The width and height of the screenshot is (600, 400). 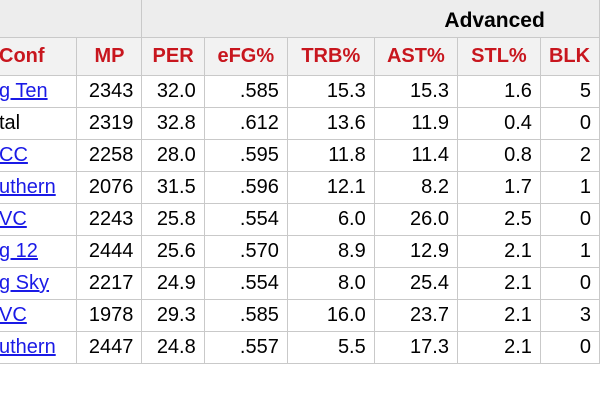 What do you see at coordinates (330, 315) in the screenshot?
I see `cell-trb: 16.0` at bounding box center [330, 315].